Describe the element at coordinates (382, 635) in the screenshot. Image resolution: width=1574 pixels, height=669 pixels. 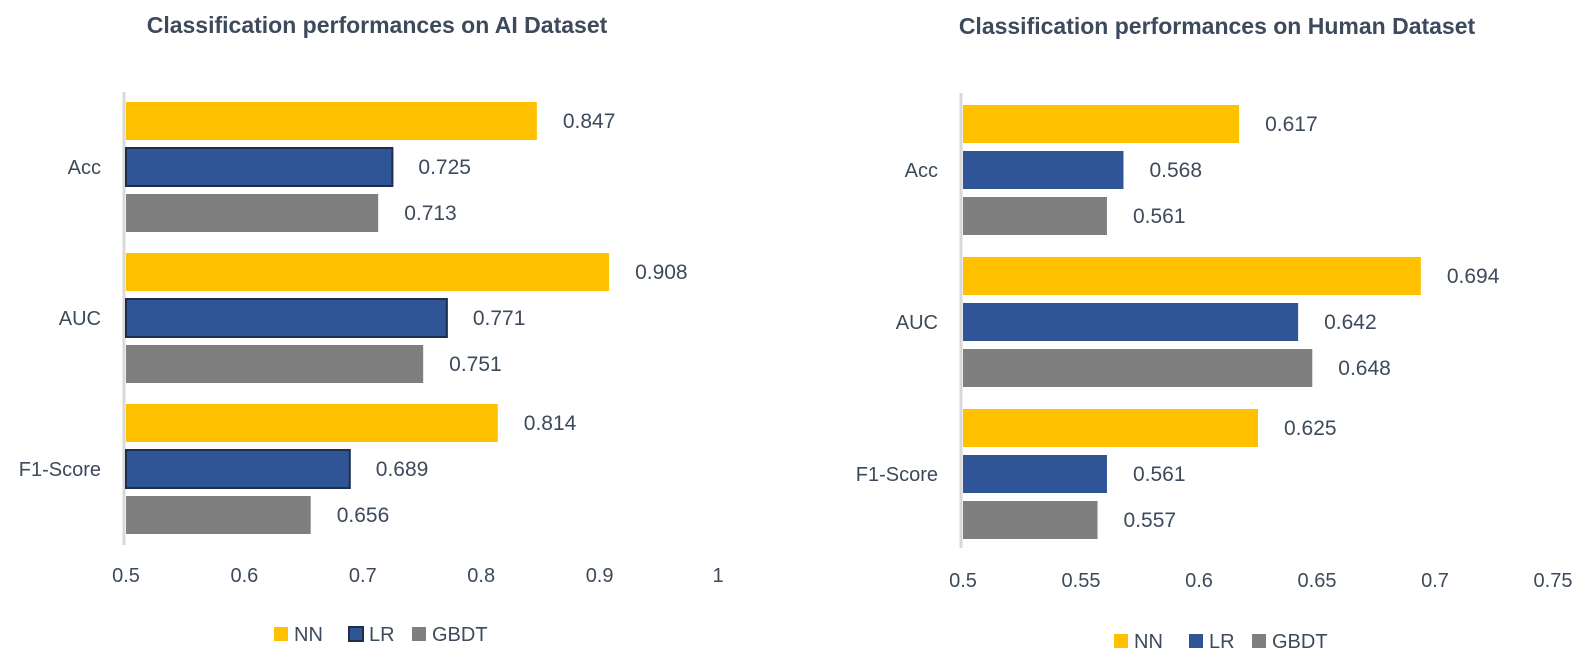
I see `legend-label-lr-ai: LR` at that location.